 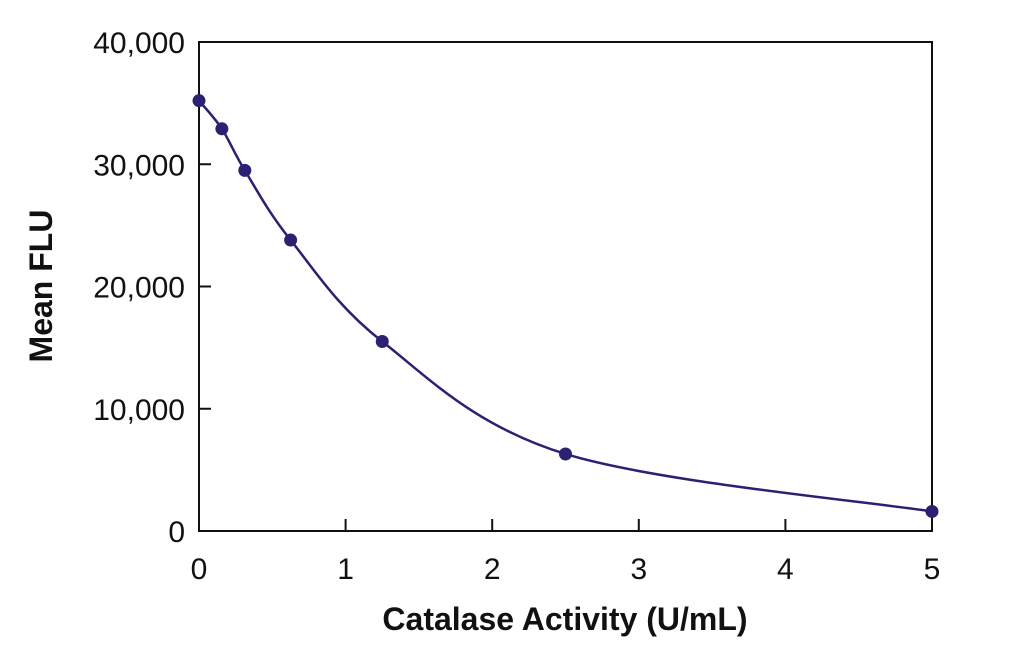 What do you see at coordinates (139, 165) in the screenshot?
I see `y-tick-label: 30,000` at bounding box center [139, 165].